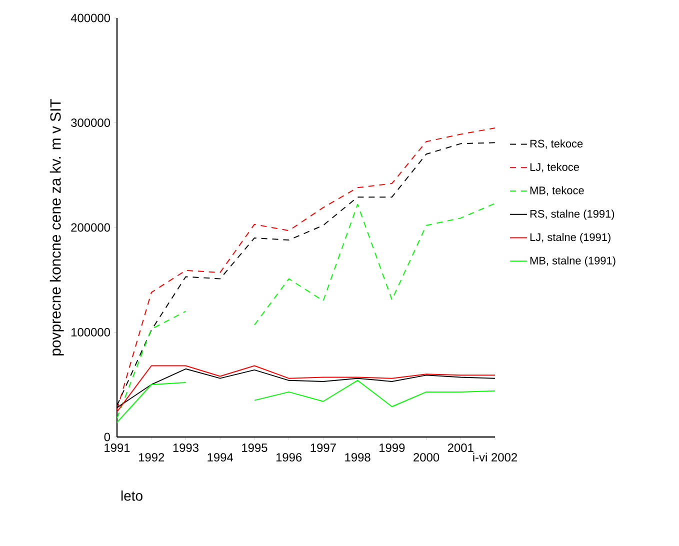  Describe the element at coordinates (57, 227) in the screenshot. I see `y-axis-title: povprecne koncne cene za kv. m v SIT` at that location.